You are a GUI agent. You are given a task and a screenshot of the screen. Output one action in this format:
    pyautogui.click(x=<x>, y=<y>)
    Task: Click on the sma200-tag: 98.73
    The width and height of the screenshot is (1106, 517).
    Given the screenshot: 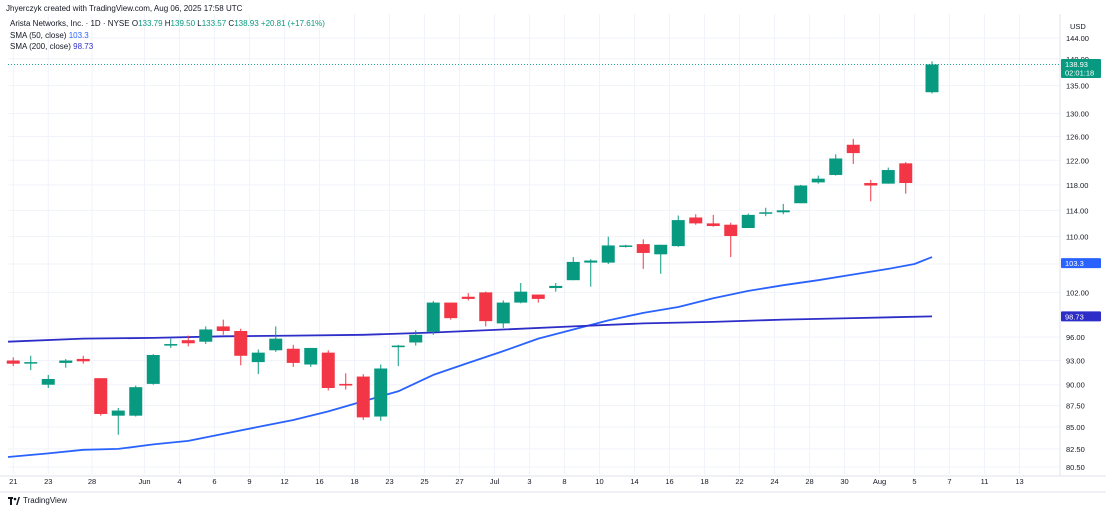 What is the action you would take?
    pyautogui.click(x=1081, y=316)
    